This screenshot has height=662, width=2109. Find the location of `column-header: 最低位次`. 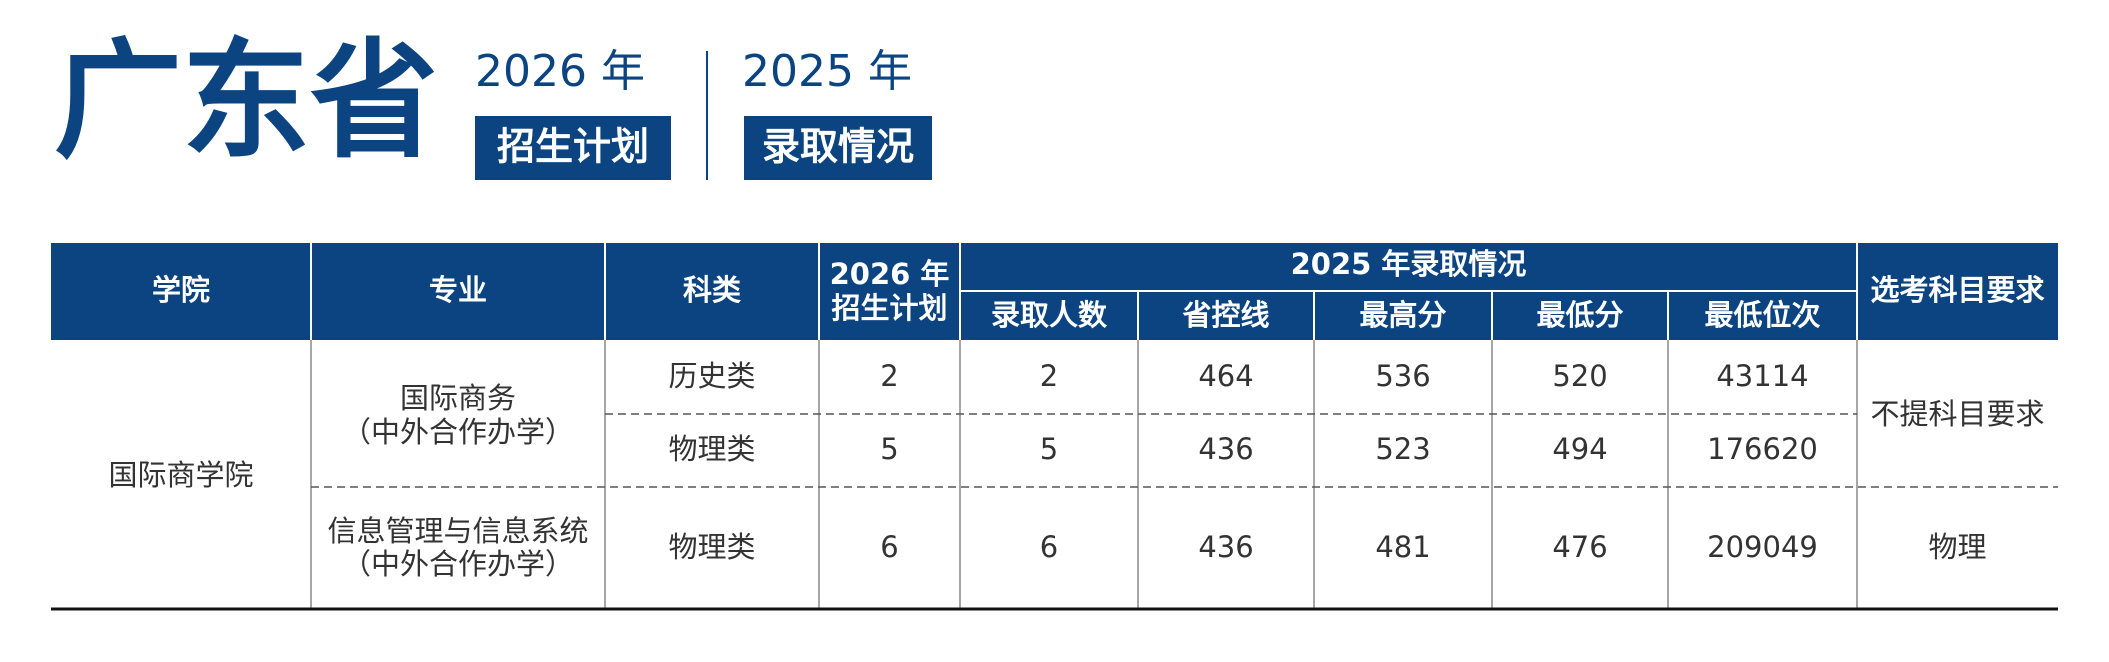

column-header: 最低位次 is located at coordinates (1762, 315).